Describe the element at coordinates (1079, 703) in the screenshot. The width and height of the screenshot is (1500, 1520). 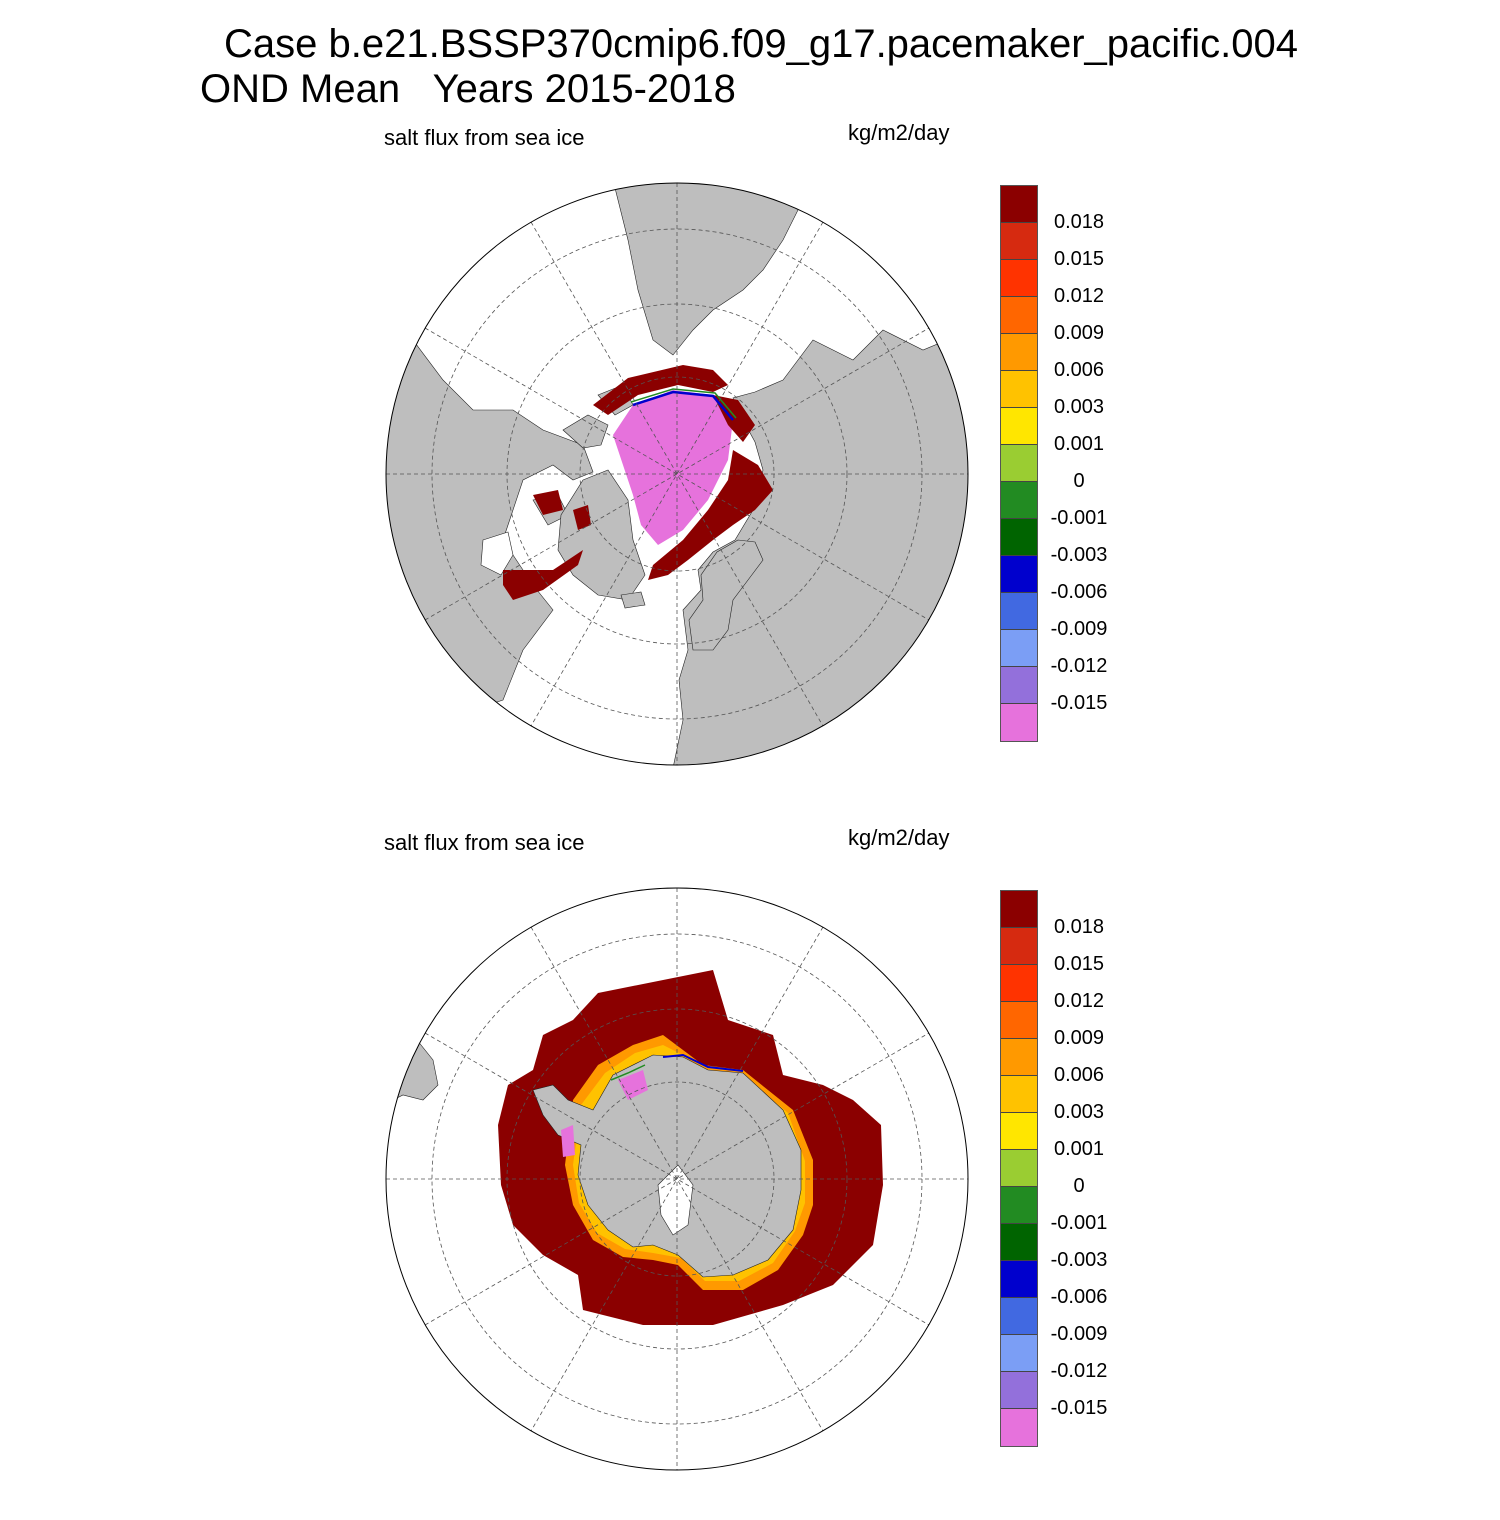
I see `north-colorbar-tick-label: -0.015` at that location.